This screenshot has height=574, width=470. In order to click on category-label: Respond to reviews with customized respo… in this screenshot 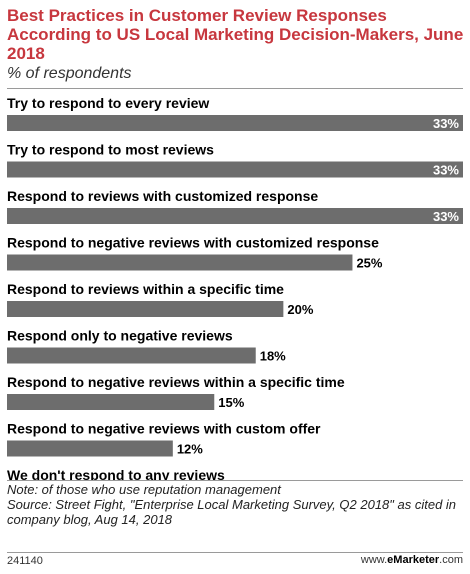, I will do `click(162, 196)`.